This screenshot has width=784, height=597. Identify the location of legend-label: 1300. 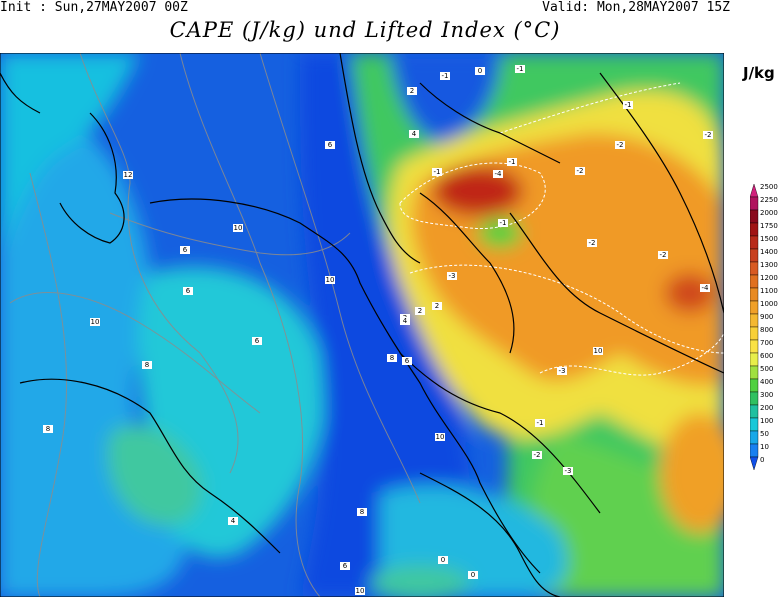
(769, 265).